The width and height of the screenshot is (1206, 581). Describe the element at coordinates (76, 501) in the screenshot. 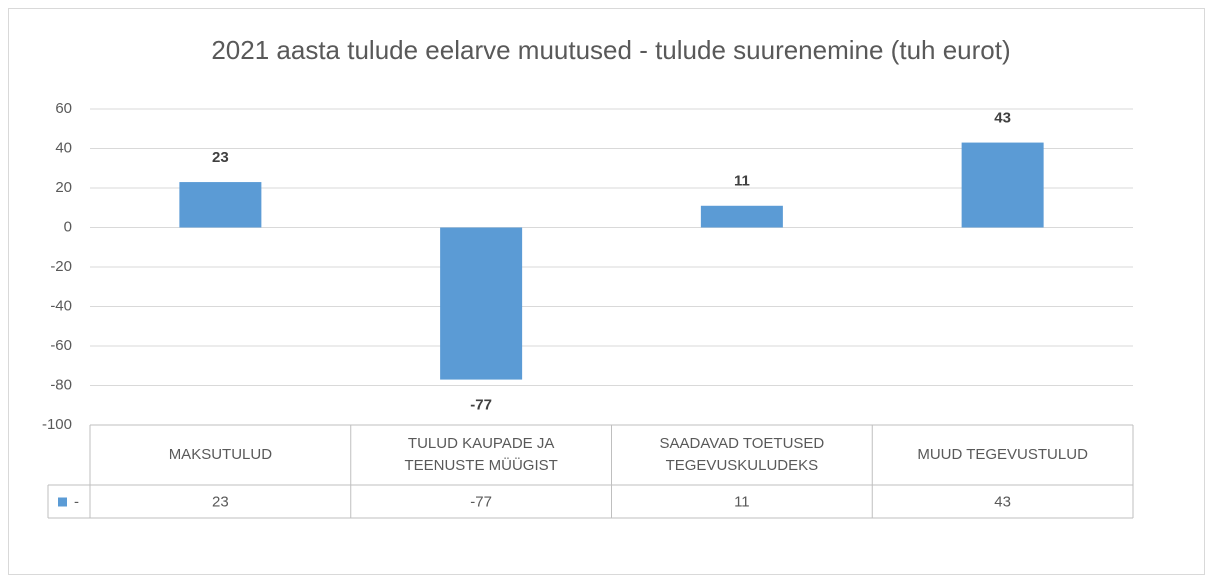

I see `legend-label: -` at that location.